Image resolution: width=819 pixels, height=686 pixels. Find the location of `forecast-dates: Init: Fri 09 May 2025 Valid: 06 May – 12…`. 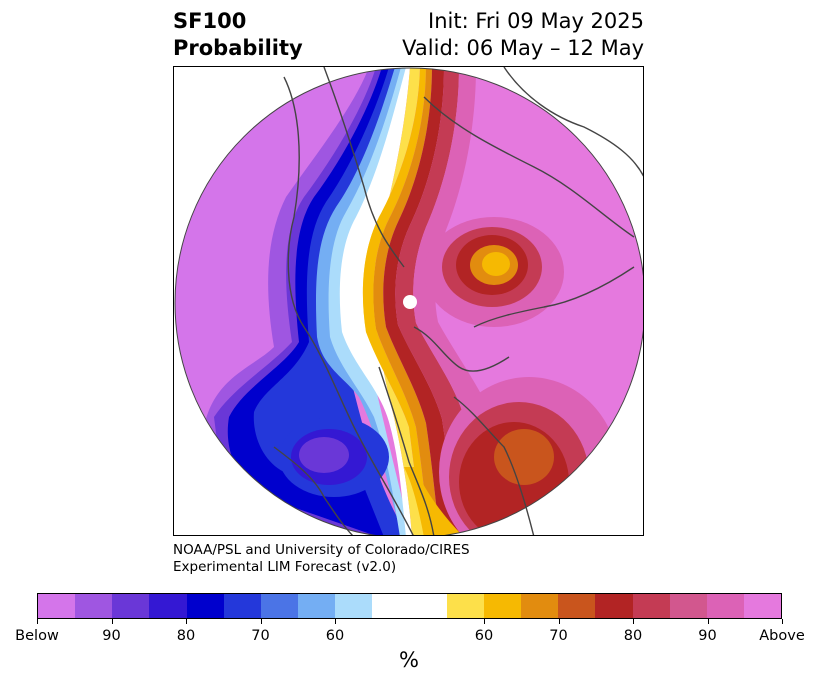

forecast-dates: Init: Fri 09 May 2025 Valid: 06 May – 12… is located at coordinates (523, 35).